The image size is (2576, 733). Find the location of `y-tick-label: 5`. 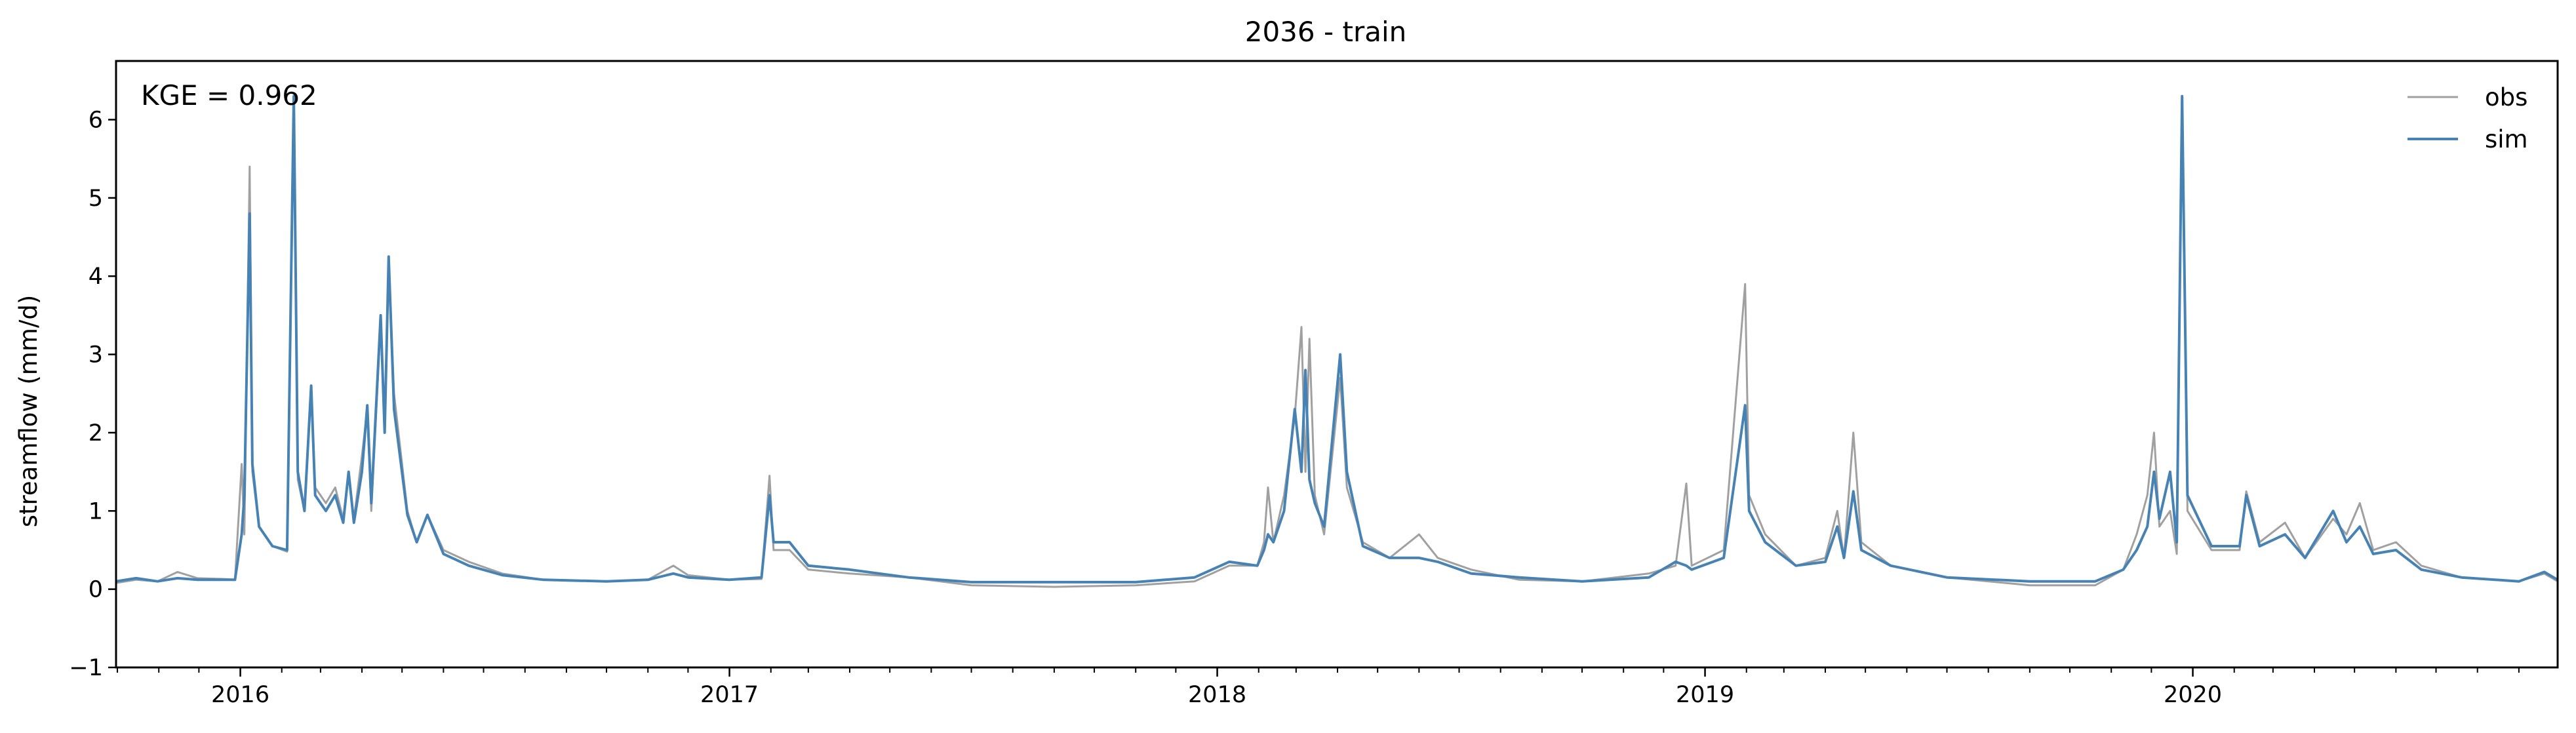

y-tick-label: 5 is located at coordinates (96, 199).